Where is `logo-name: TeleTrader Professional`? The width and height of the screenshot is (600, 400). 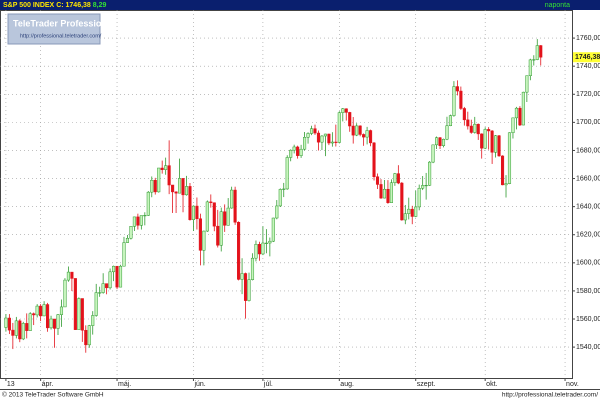 logo-name: TeleTrader Professional is located at coordinates (63, 23).